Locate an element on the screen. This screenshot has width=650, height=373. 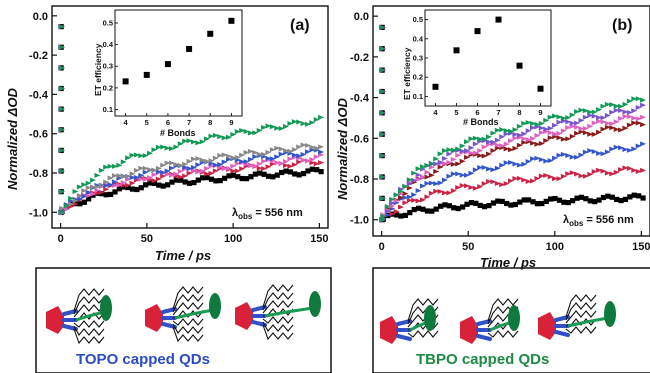
lambda-subscript: obs is located at coordinates (576, 223).